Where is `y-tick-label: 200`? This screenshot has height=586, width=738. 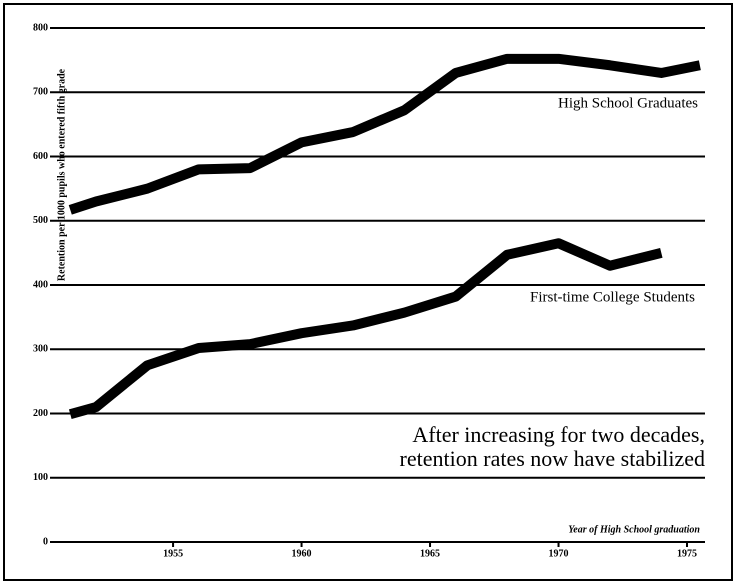 y-tick-label: 200 is located at coordinates (40, 413).